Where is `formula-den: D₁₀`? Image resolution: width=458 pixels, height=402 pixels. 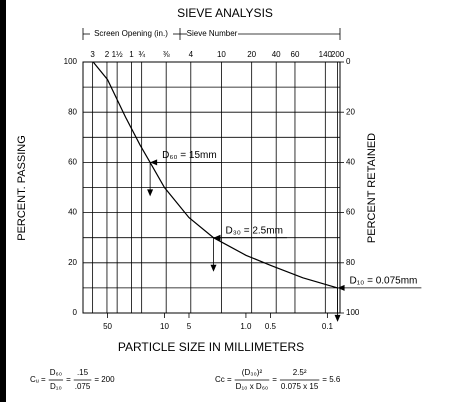 formula-den: D₁₀ is located at coordinates (56, 386).